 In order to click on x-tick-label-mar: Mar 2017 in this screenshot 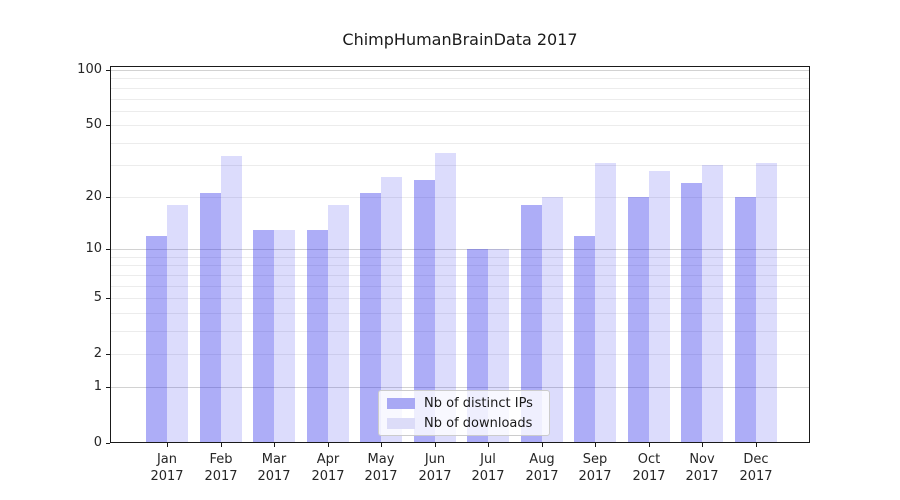, I will do `click(274, 468)`.